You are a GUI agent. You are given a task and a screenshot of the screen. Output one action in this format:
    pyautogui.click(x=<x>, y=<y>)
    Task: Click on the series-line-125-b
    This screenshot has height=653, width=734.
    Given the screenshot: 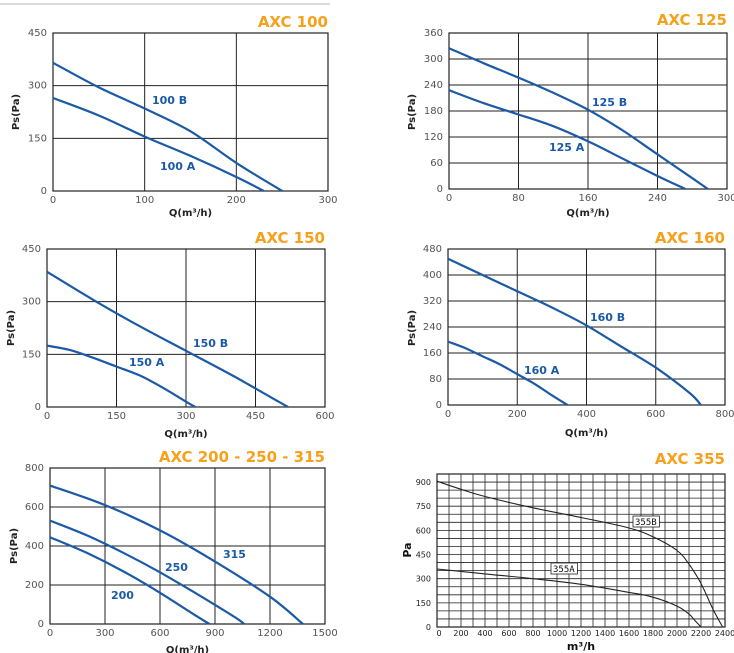 What is the action you would take?
    pyautogui.click(x=578, y=118)
    